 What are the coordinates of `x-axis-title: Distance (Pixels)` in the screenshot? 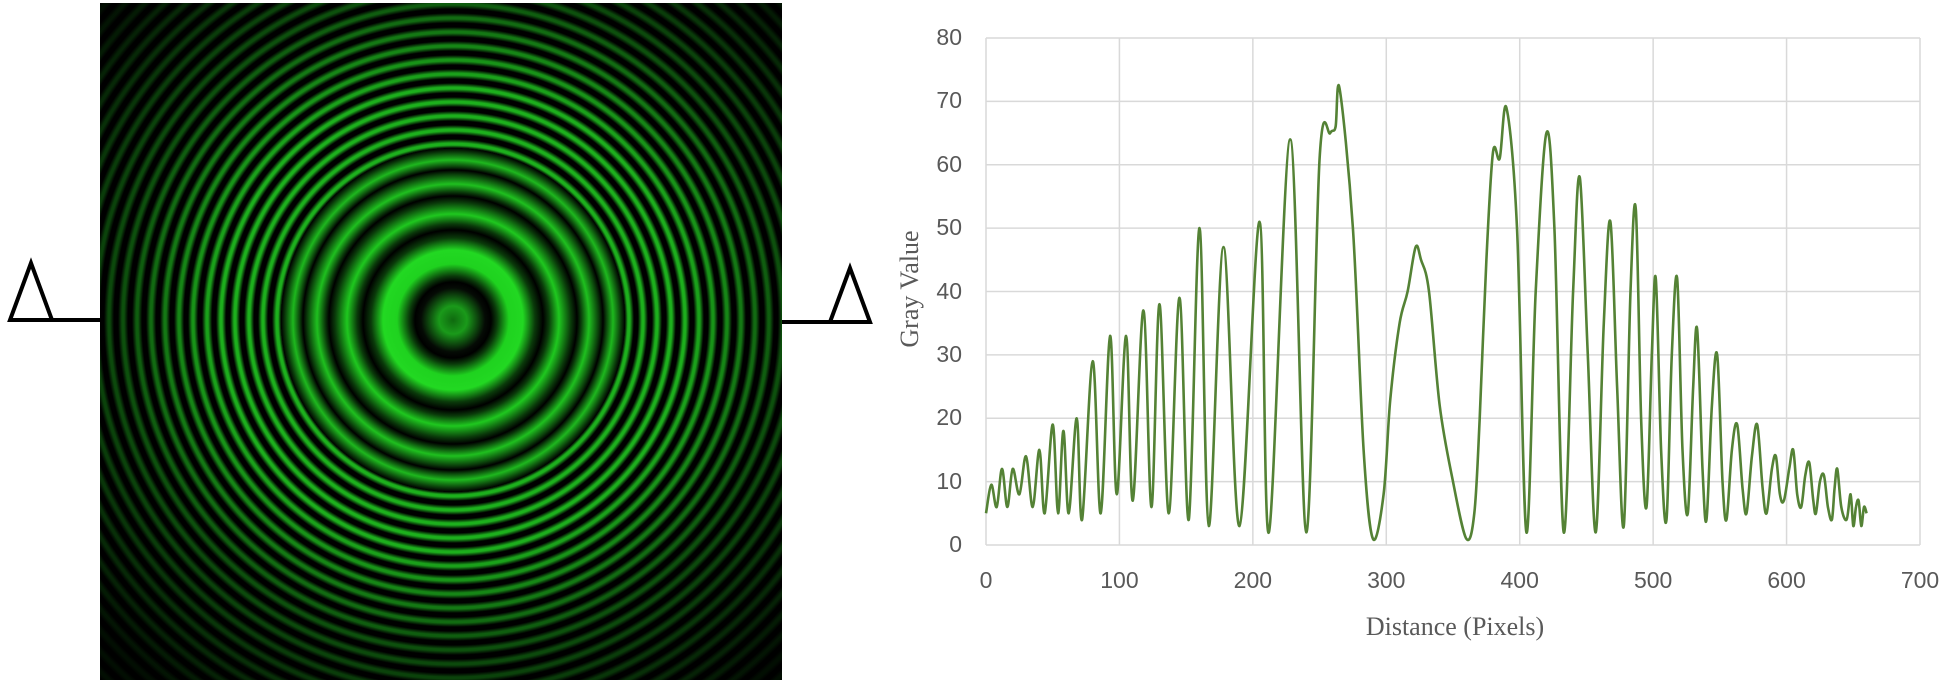 It's located at (1455, 626).